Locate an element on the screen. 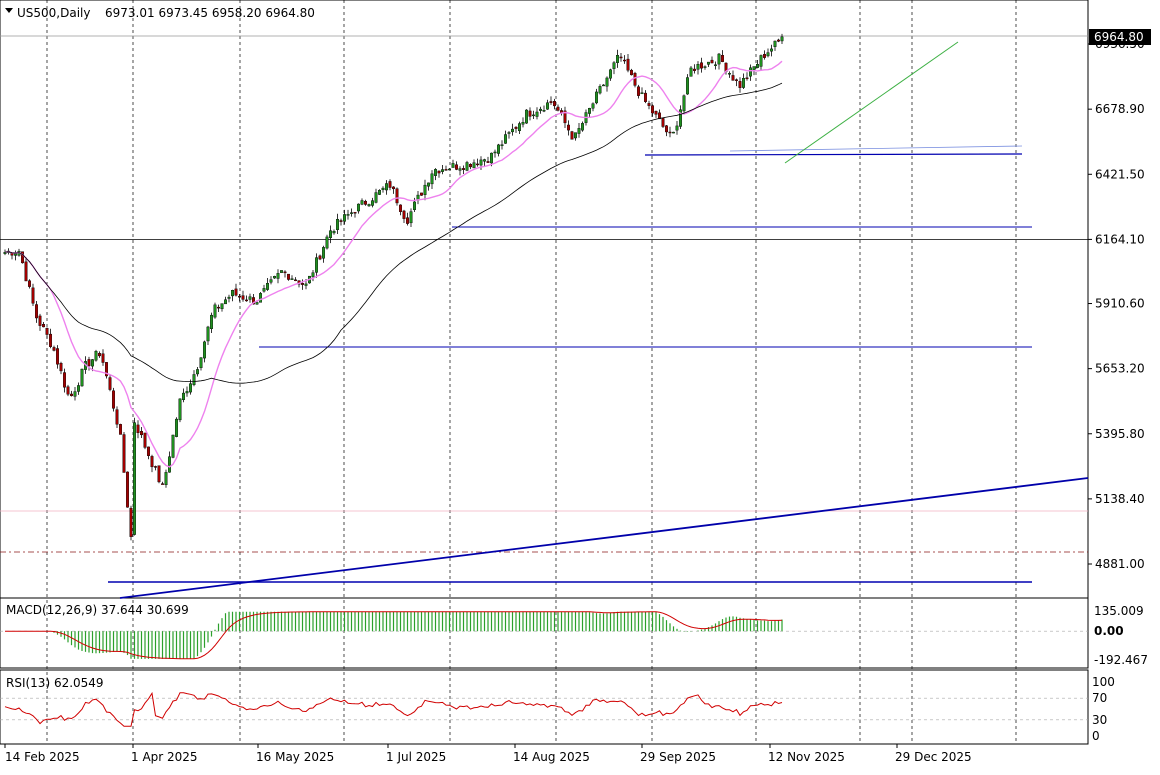 Image resolution: width=1160 pixels, height=775 pixels. macd-tick-label: -192.467 is located at coordinates (1121, 660).